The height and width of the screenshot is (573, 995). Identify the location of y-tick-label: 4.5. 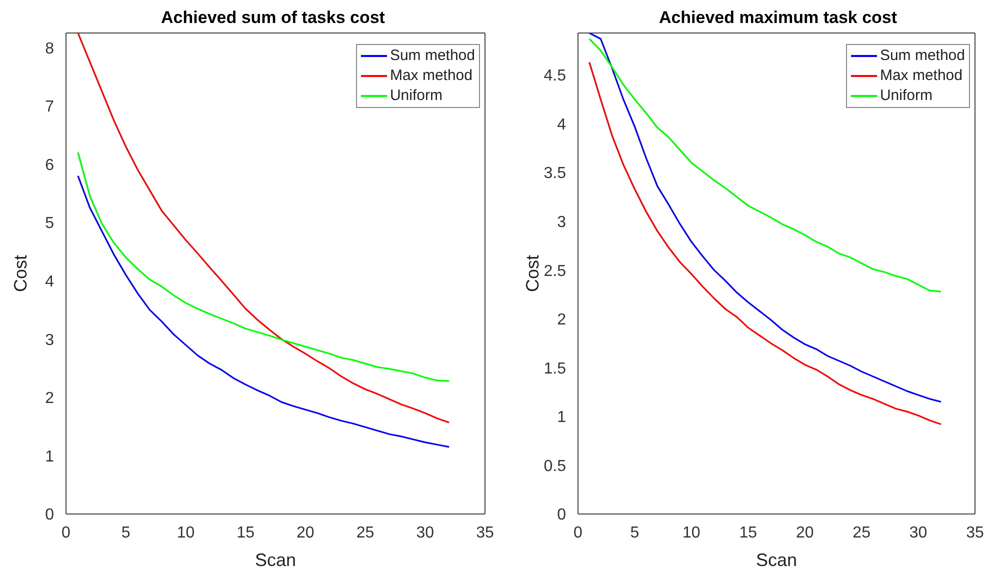
(555, 76).